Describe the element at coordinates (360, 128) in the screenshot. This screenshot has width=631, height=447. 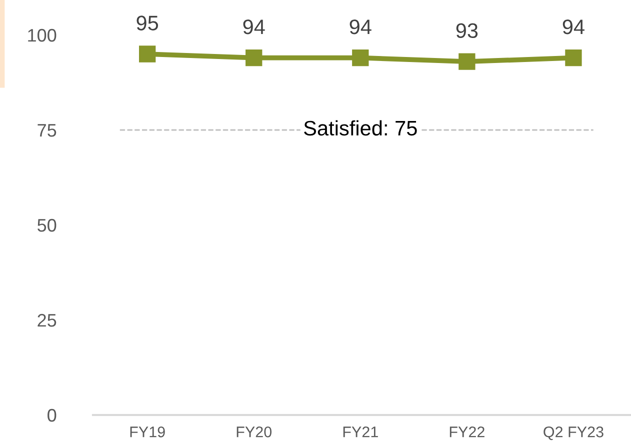
I see `ref-line-label: Satisfied: 75` at that location.